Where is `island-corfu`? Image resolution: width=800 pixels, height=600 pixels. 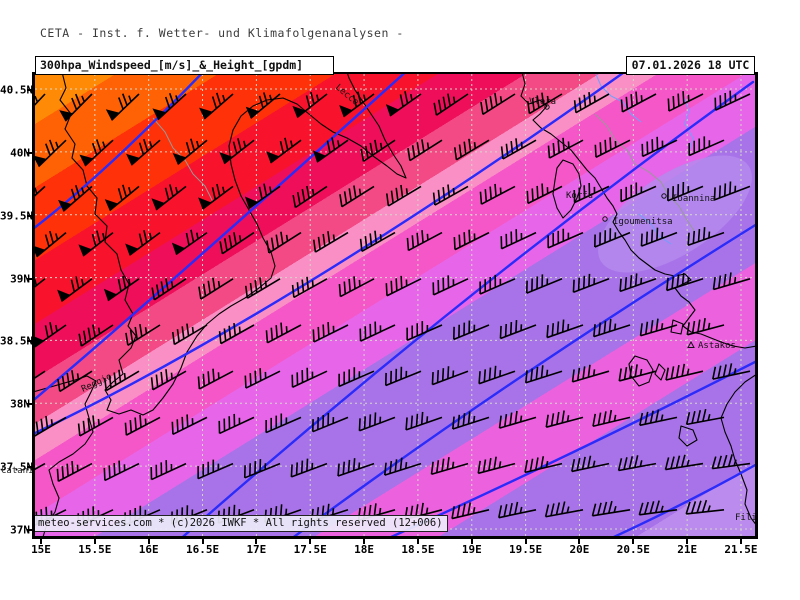
island-corfu is located at coordinates (567, 189).